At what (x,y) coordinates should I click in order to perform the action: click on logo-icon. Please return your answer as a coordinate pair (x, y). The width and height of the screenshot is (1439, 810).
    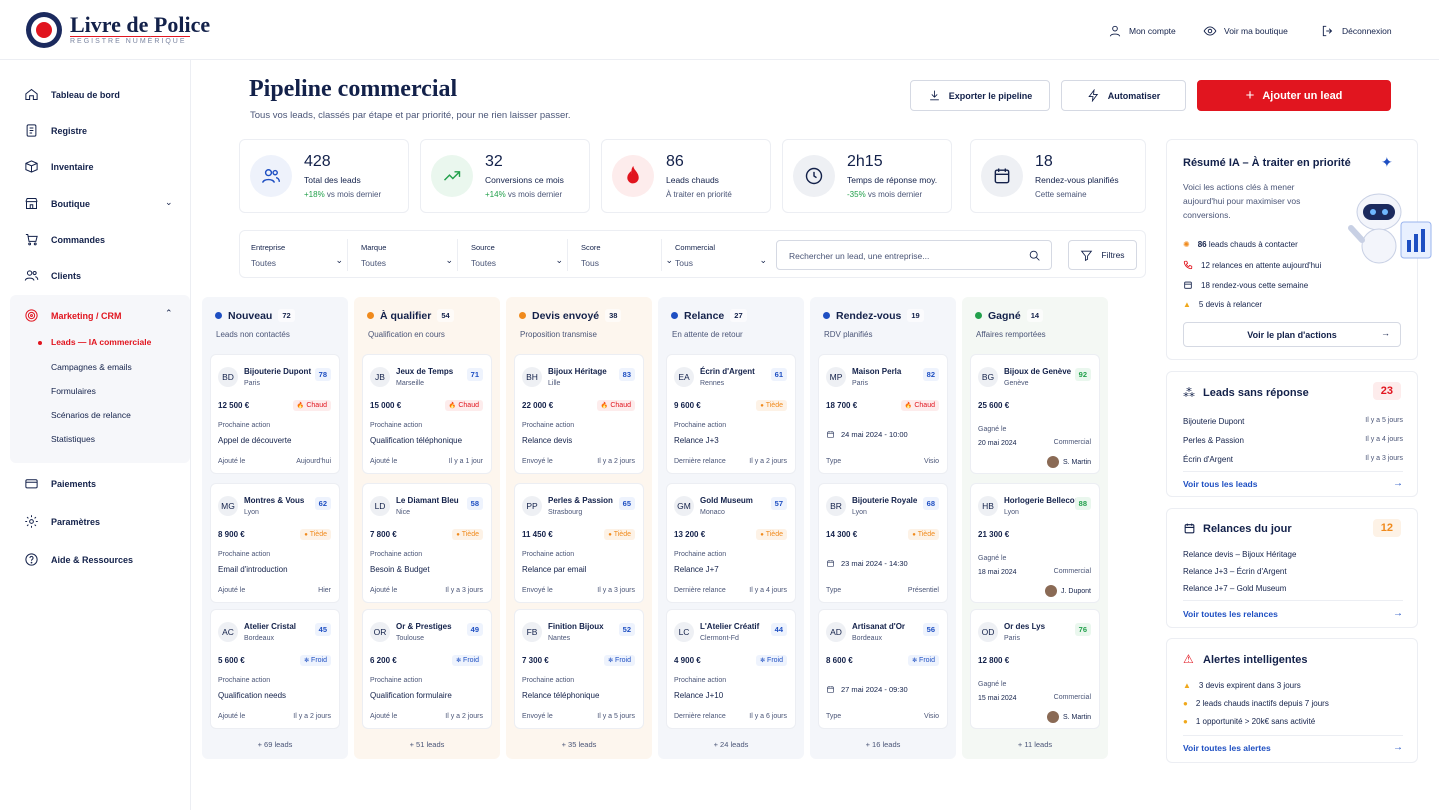
    Looking at the image, I should click on (44, 30).